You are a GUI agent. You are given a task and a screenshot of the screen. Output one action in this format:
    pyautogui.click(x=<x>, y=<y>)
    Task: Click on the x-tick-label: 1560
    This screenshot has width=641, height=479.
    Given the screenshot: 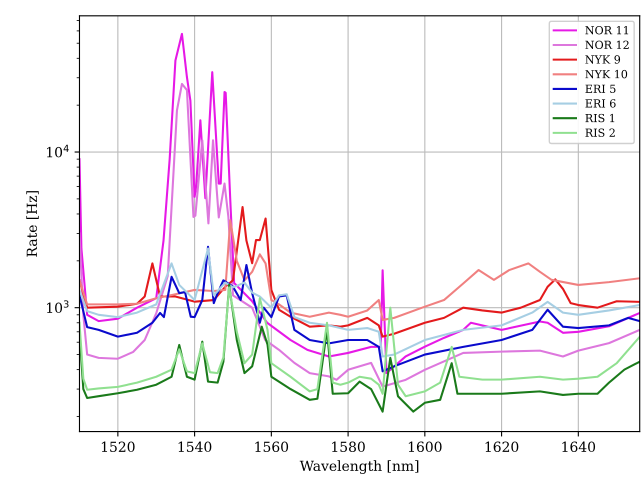 What is the action you would take?
    pyautogui.click(x=271, y=447)
    